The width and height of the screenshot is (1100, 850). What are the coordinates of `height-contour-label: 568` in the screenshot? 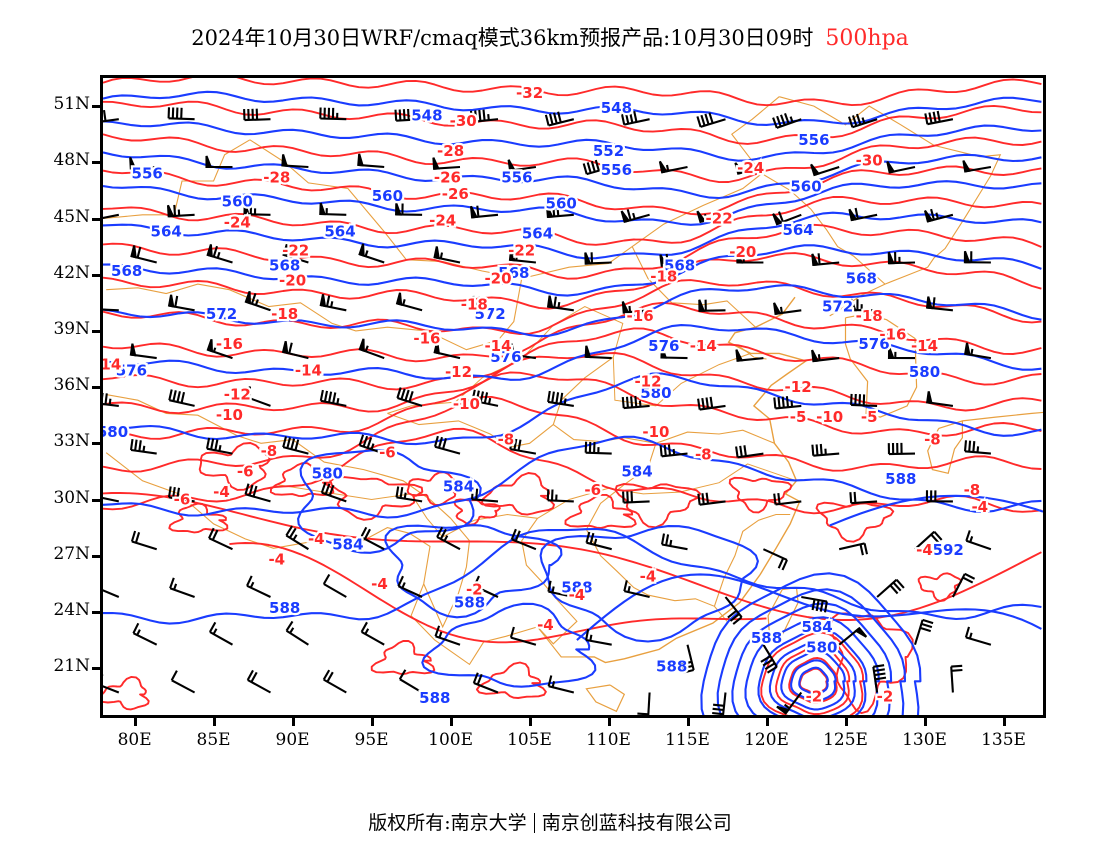 It's located at (284, 265).